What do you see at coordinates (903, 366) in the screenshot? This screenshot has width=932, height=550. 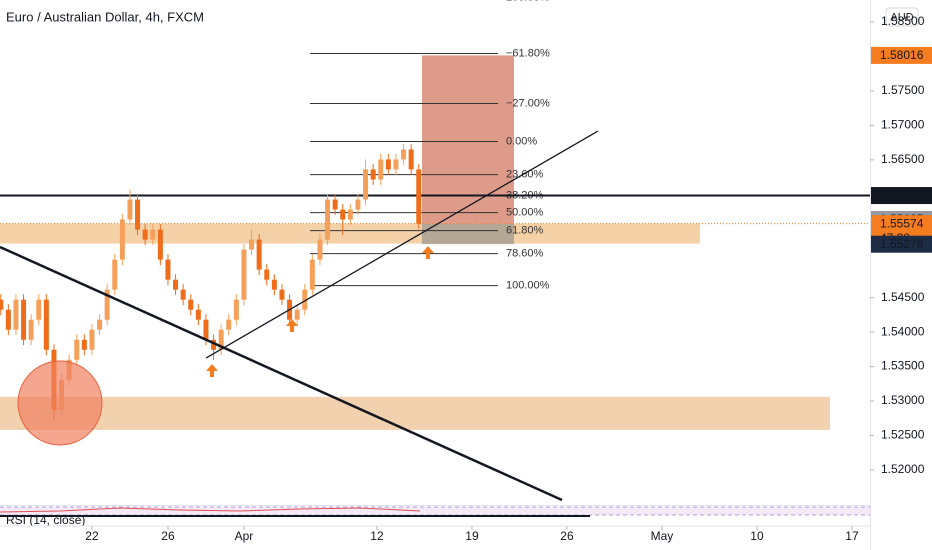 I see `y-tick-label: 1.53500` at bounding box center [903, 366].